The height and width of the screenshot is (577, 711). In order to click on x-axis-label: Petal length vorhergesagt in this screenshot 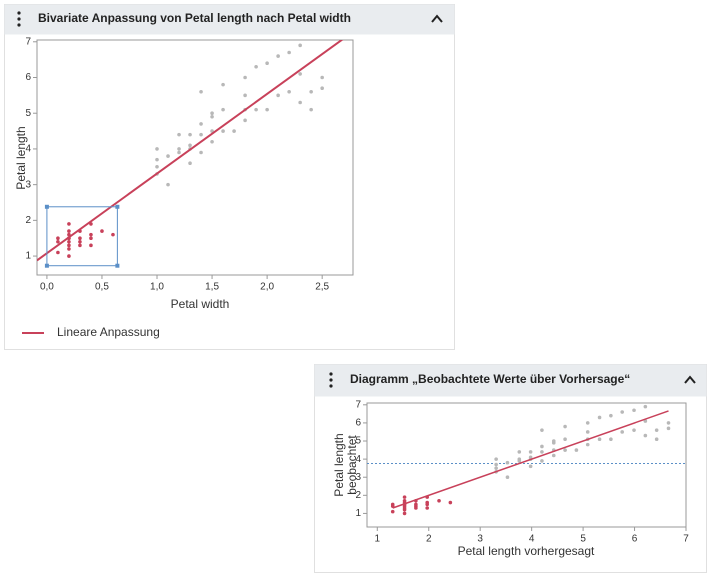, I will do `click(526, 551)`.